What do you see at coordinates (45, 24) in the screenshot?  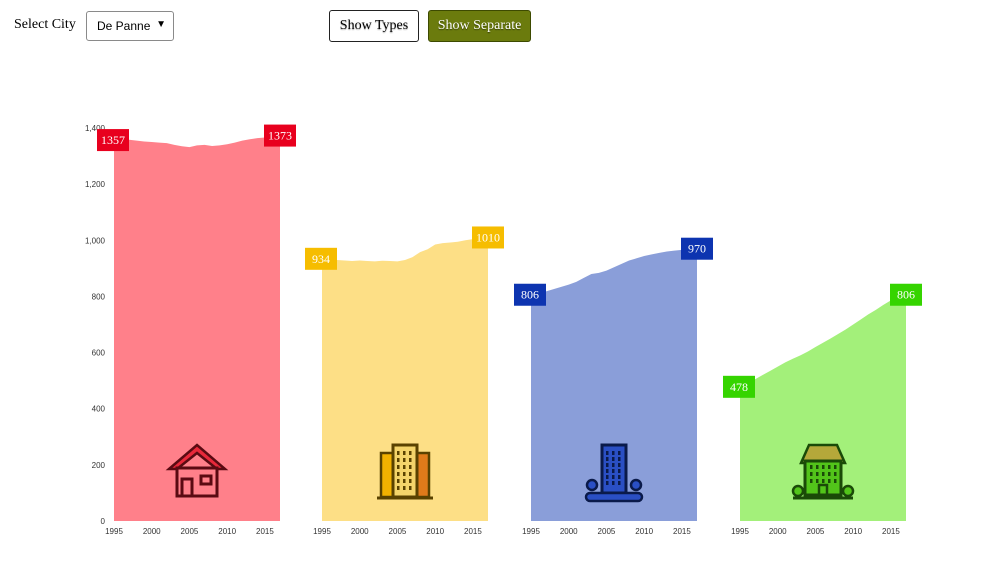 I see `select-city-label: Select City` at bounding box center [45, 24].